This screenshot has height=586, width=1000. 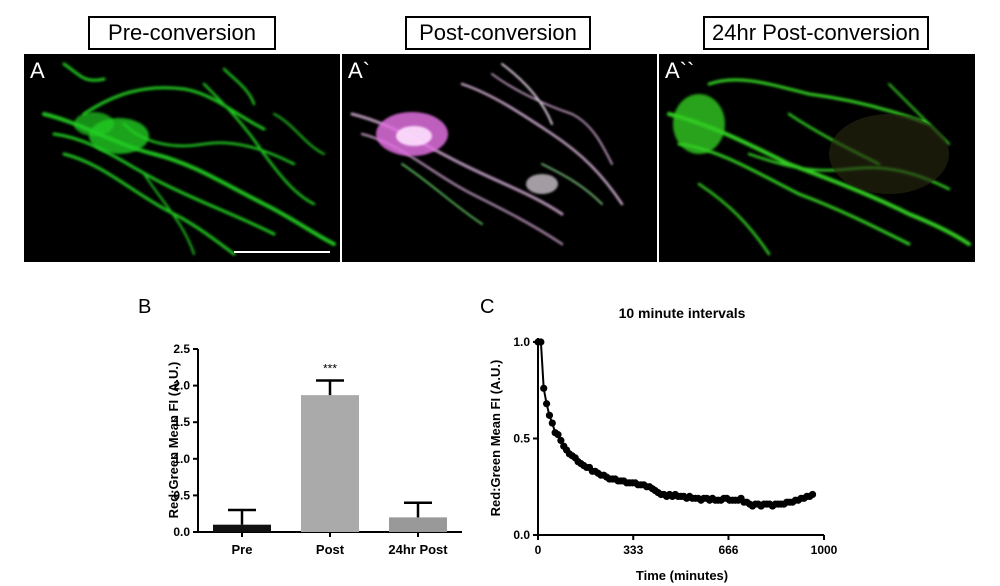 I want to click on panel-title-pre: Pre-conversion, so click(x=182, y=33).